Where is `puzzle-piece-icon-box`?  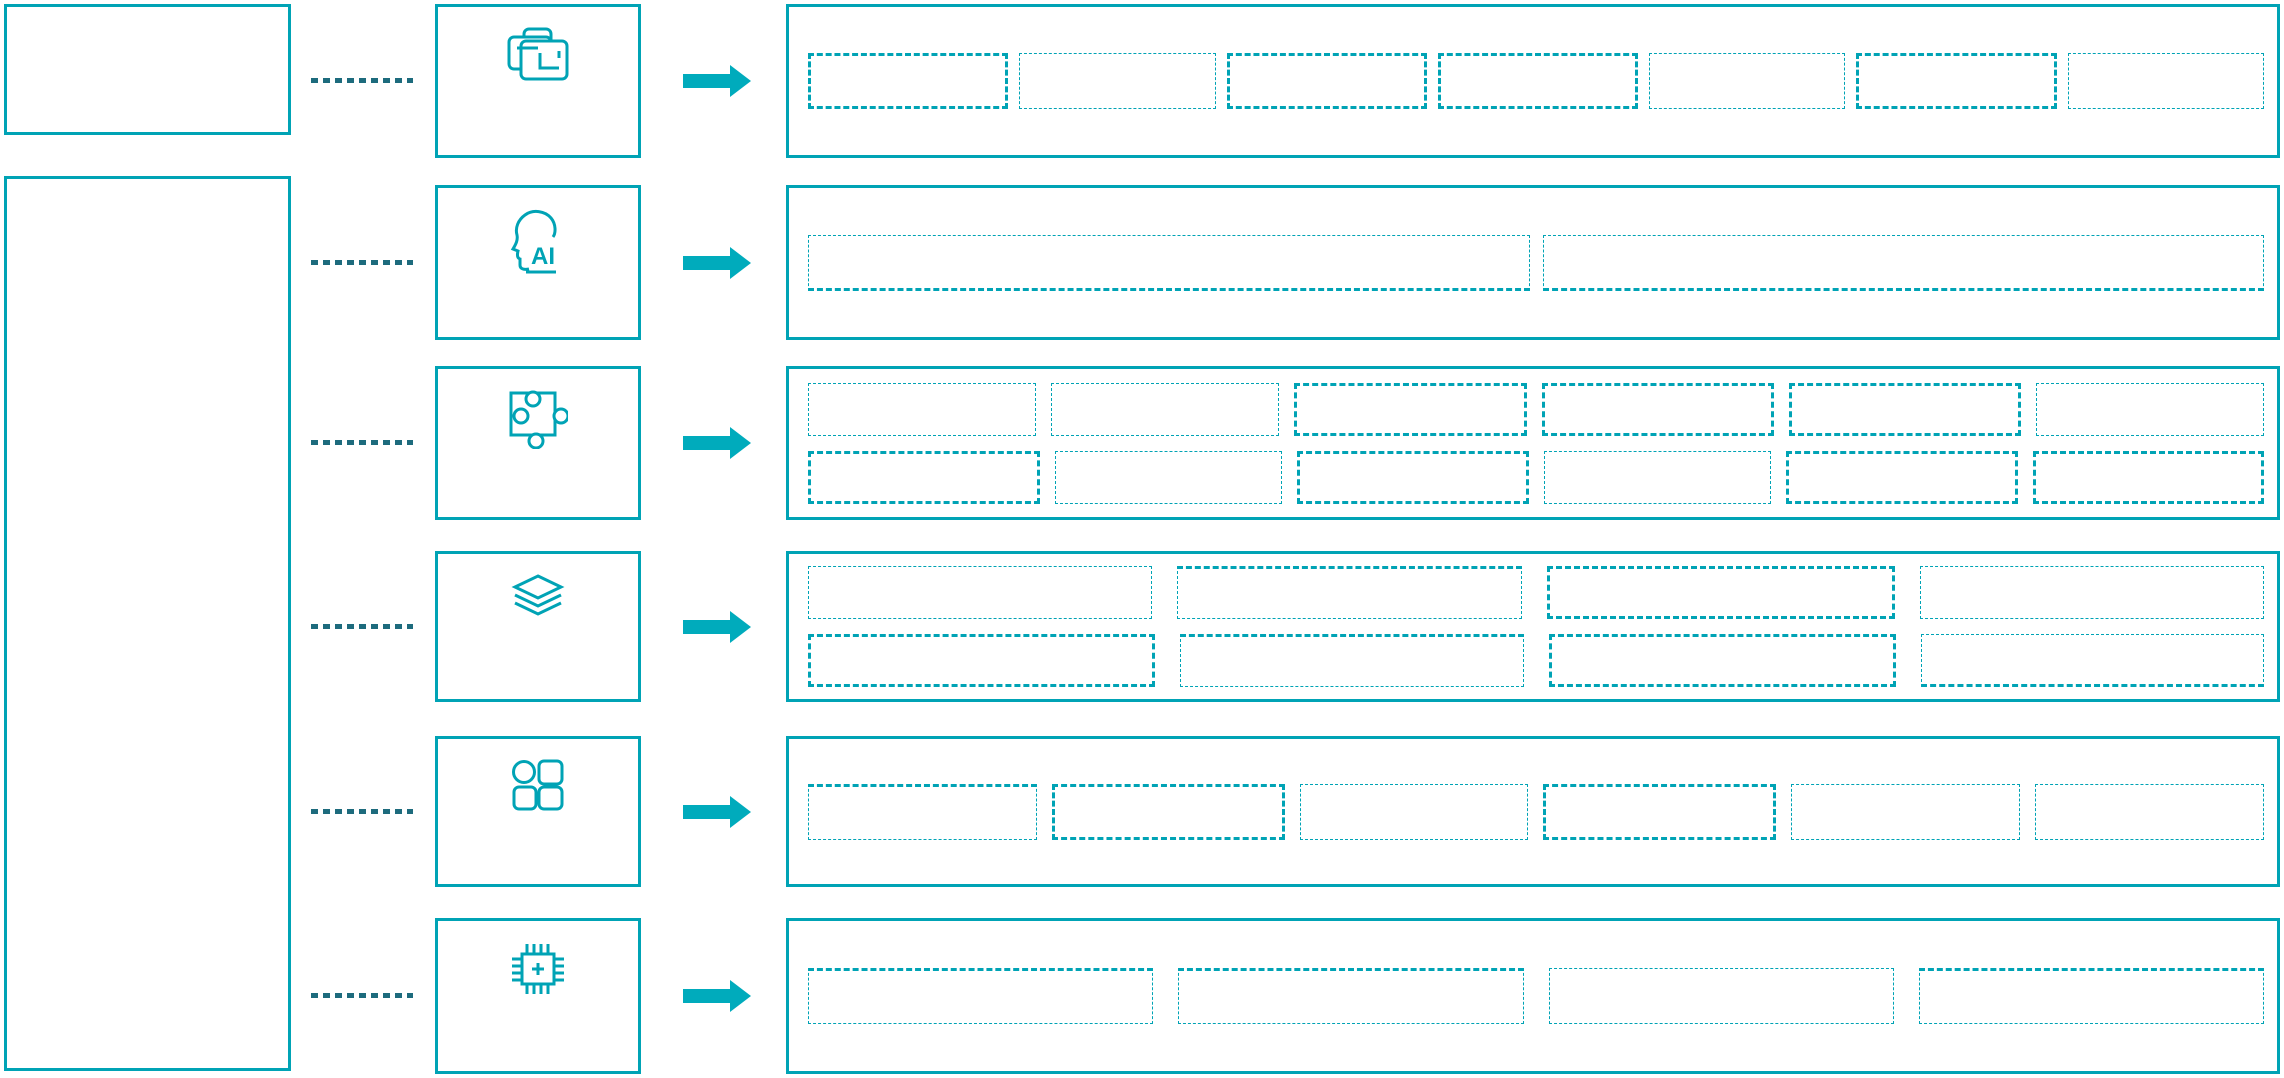
puzzle-piece-icon-box is located at coordinates (538, 443).